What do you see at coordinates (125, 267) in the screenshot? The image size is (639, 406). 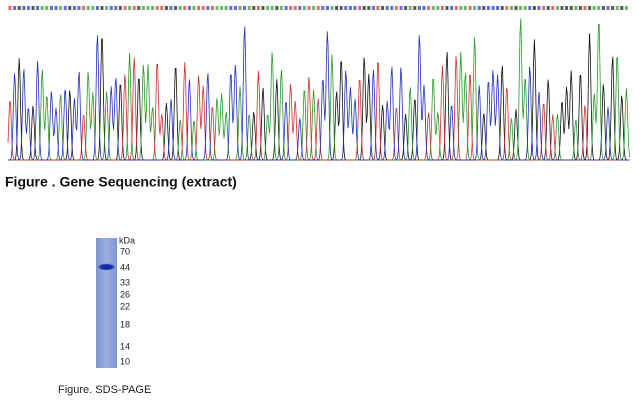 I see `marker-label: 44` at bounding box center [125, 267].